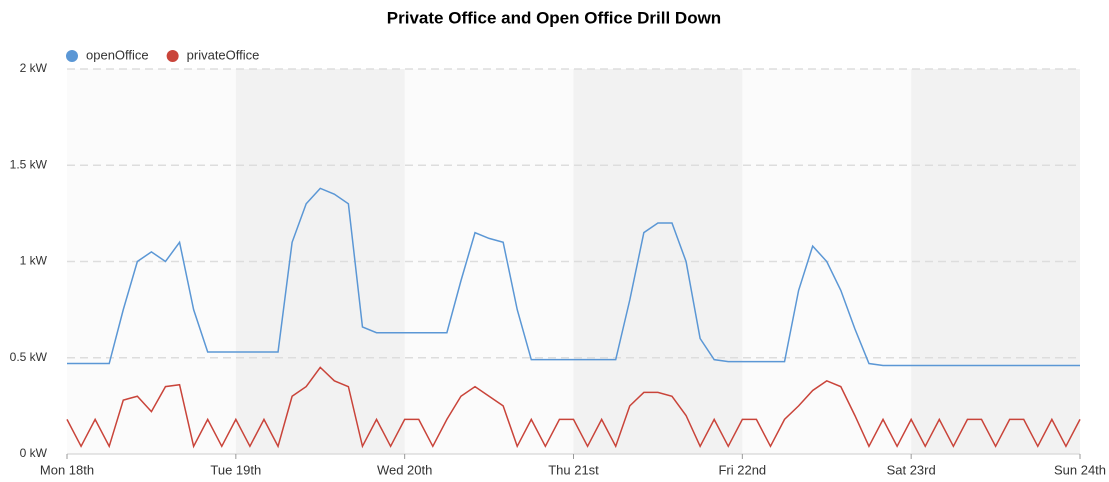 The image size is (1109, 482). What do you see at coordinates (34, 453) in the screenshot?
I see `y-tick-label: 0 kW` at bounding box center [34, 453].